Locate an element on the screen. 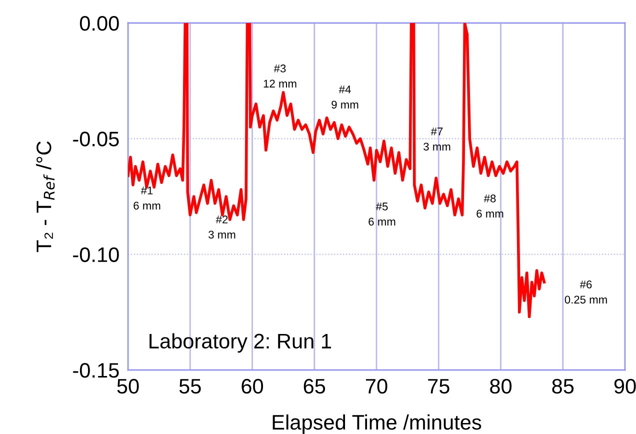  x-tick-label: 60 is located at coordinates (253, 386).